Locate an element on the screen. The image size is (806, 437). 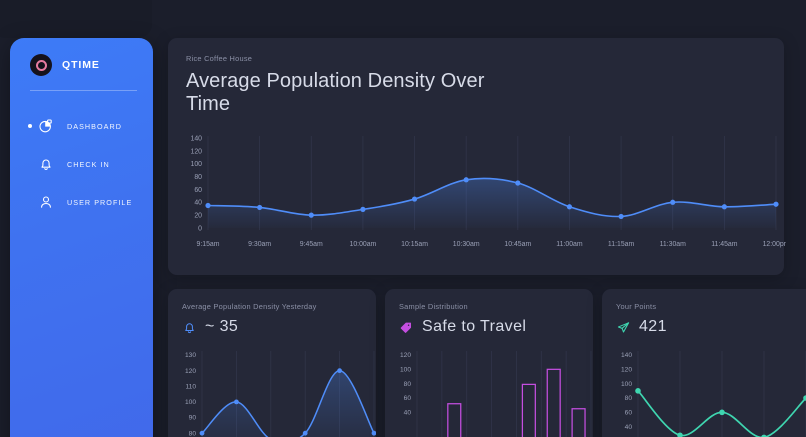
sidebar-nav: DASHBOARD CHECK IN USE is located at coordinates (81, 164).